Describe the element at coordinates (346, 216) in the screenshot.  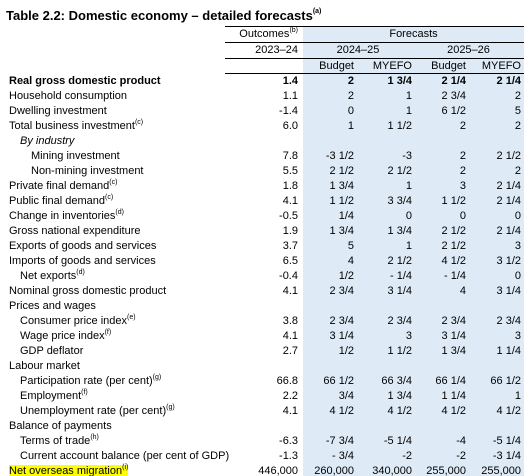
I see `cell: 1/4` at that location.